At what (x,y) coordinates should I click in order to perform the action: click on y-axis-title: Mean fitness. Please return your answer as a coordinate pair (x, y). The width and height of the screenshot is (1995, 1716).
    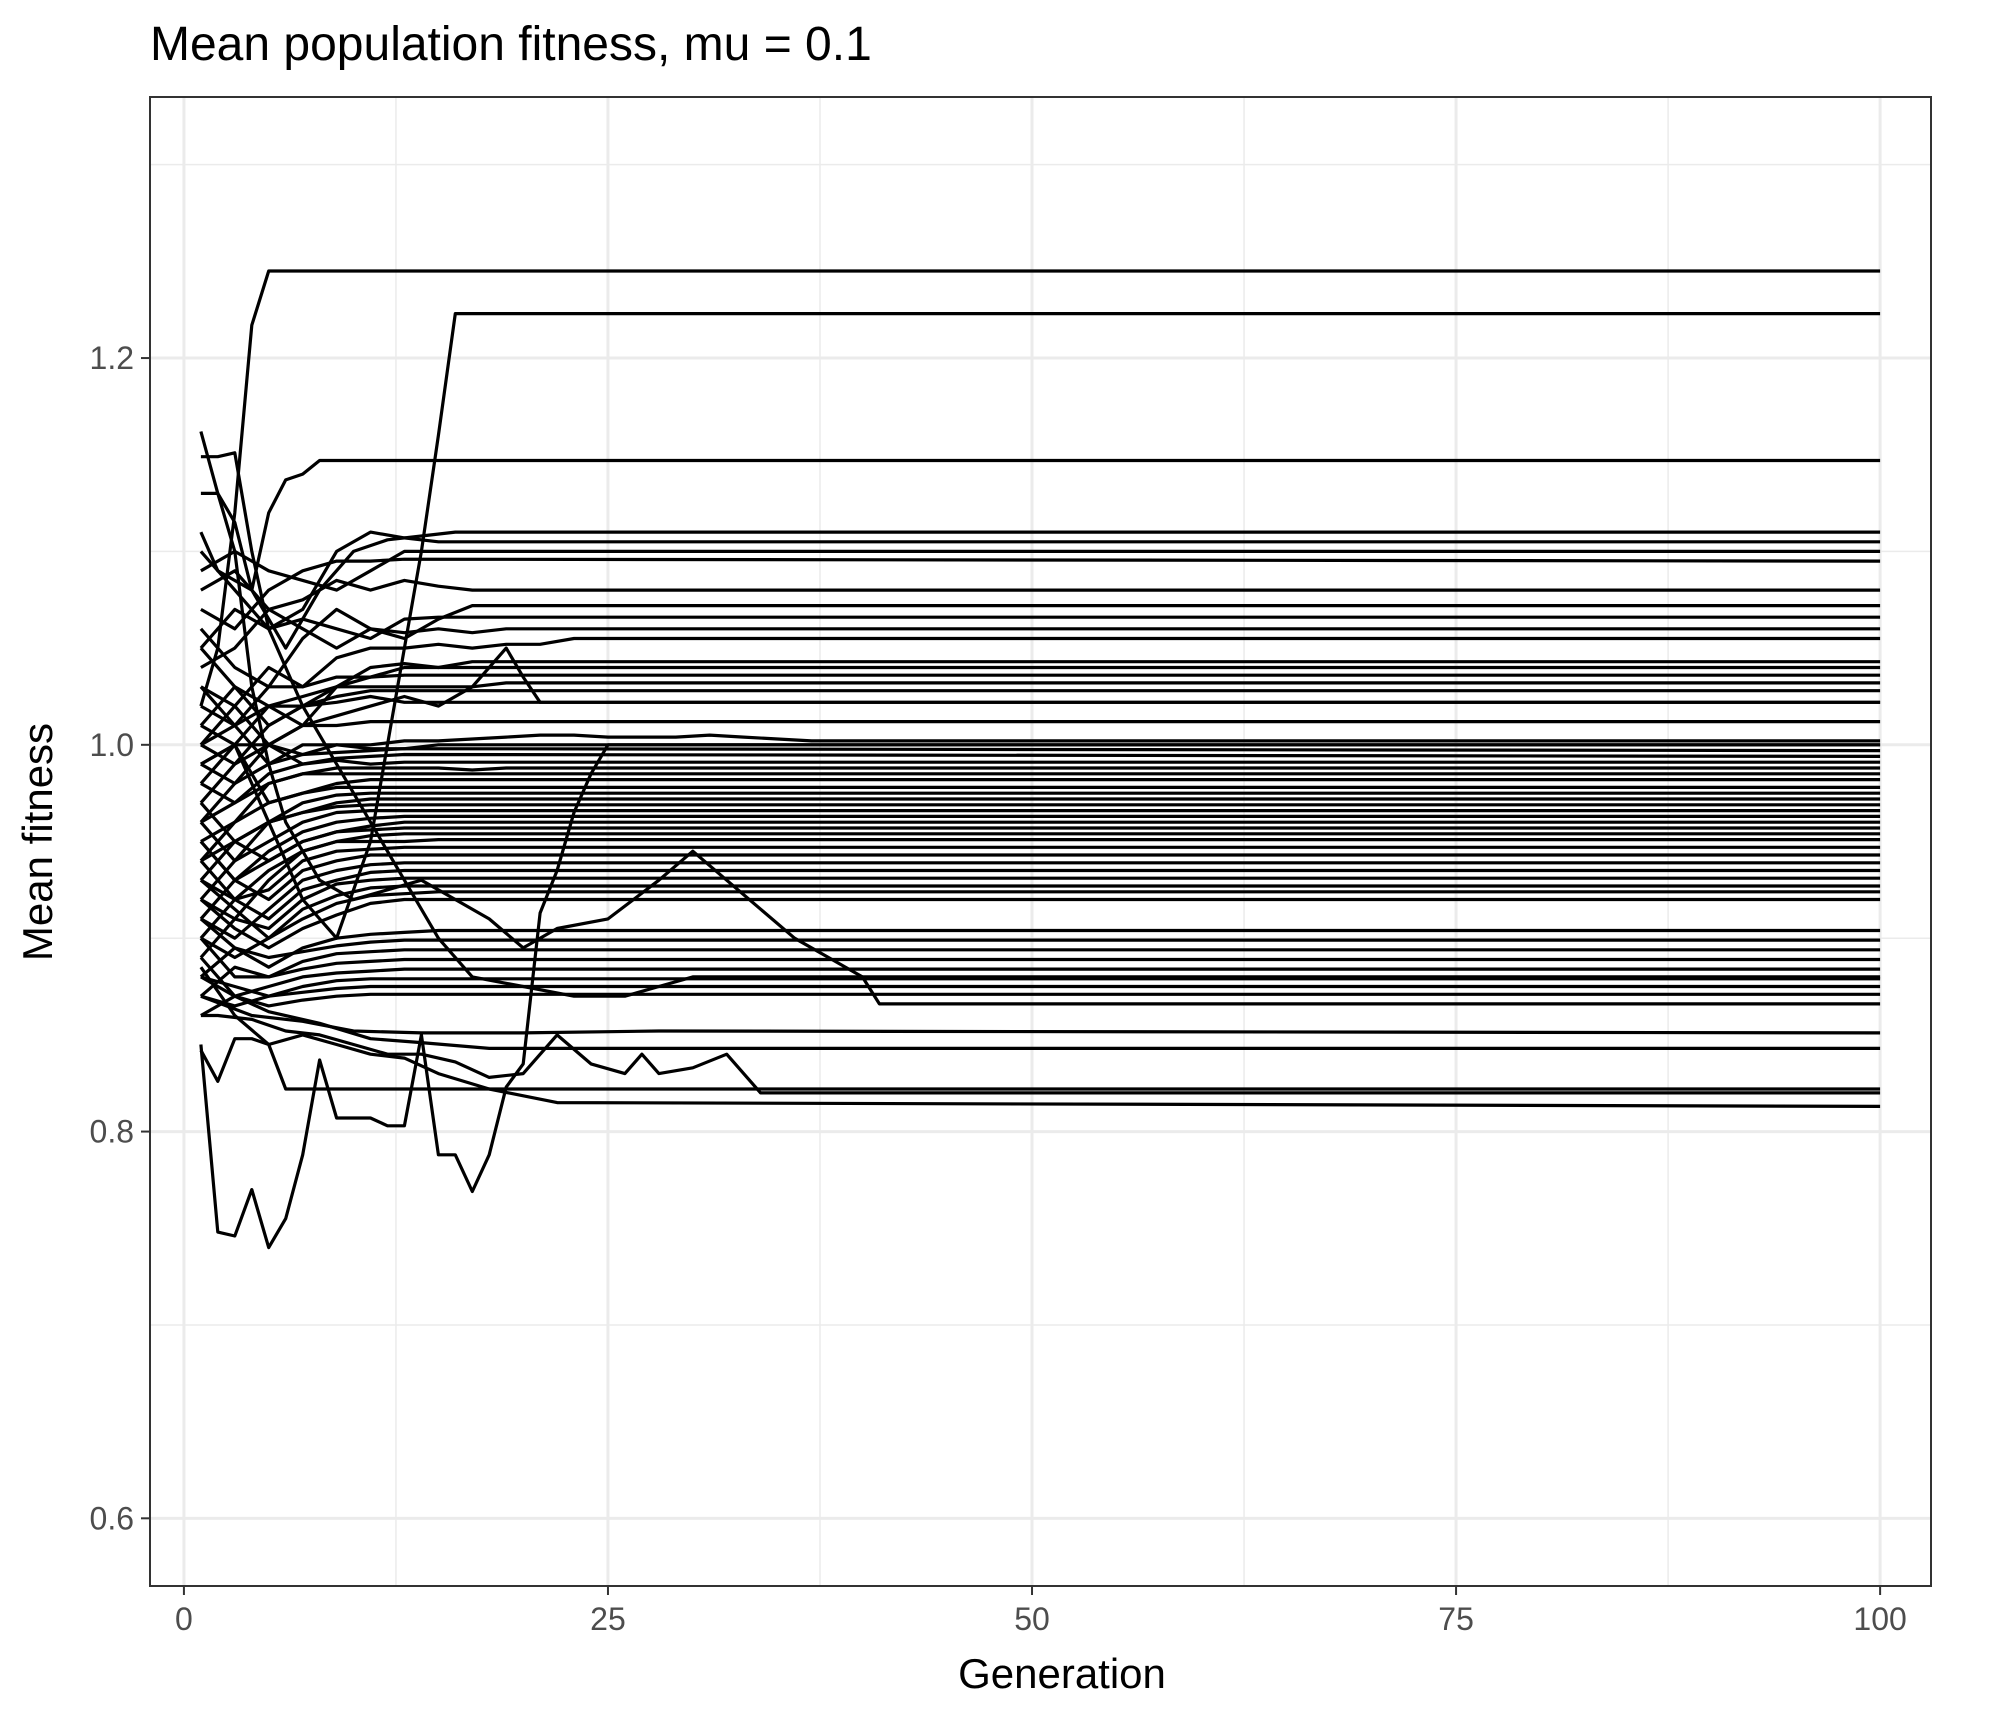
    Looking at the image, I should click on (37, 842).